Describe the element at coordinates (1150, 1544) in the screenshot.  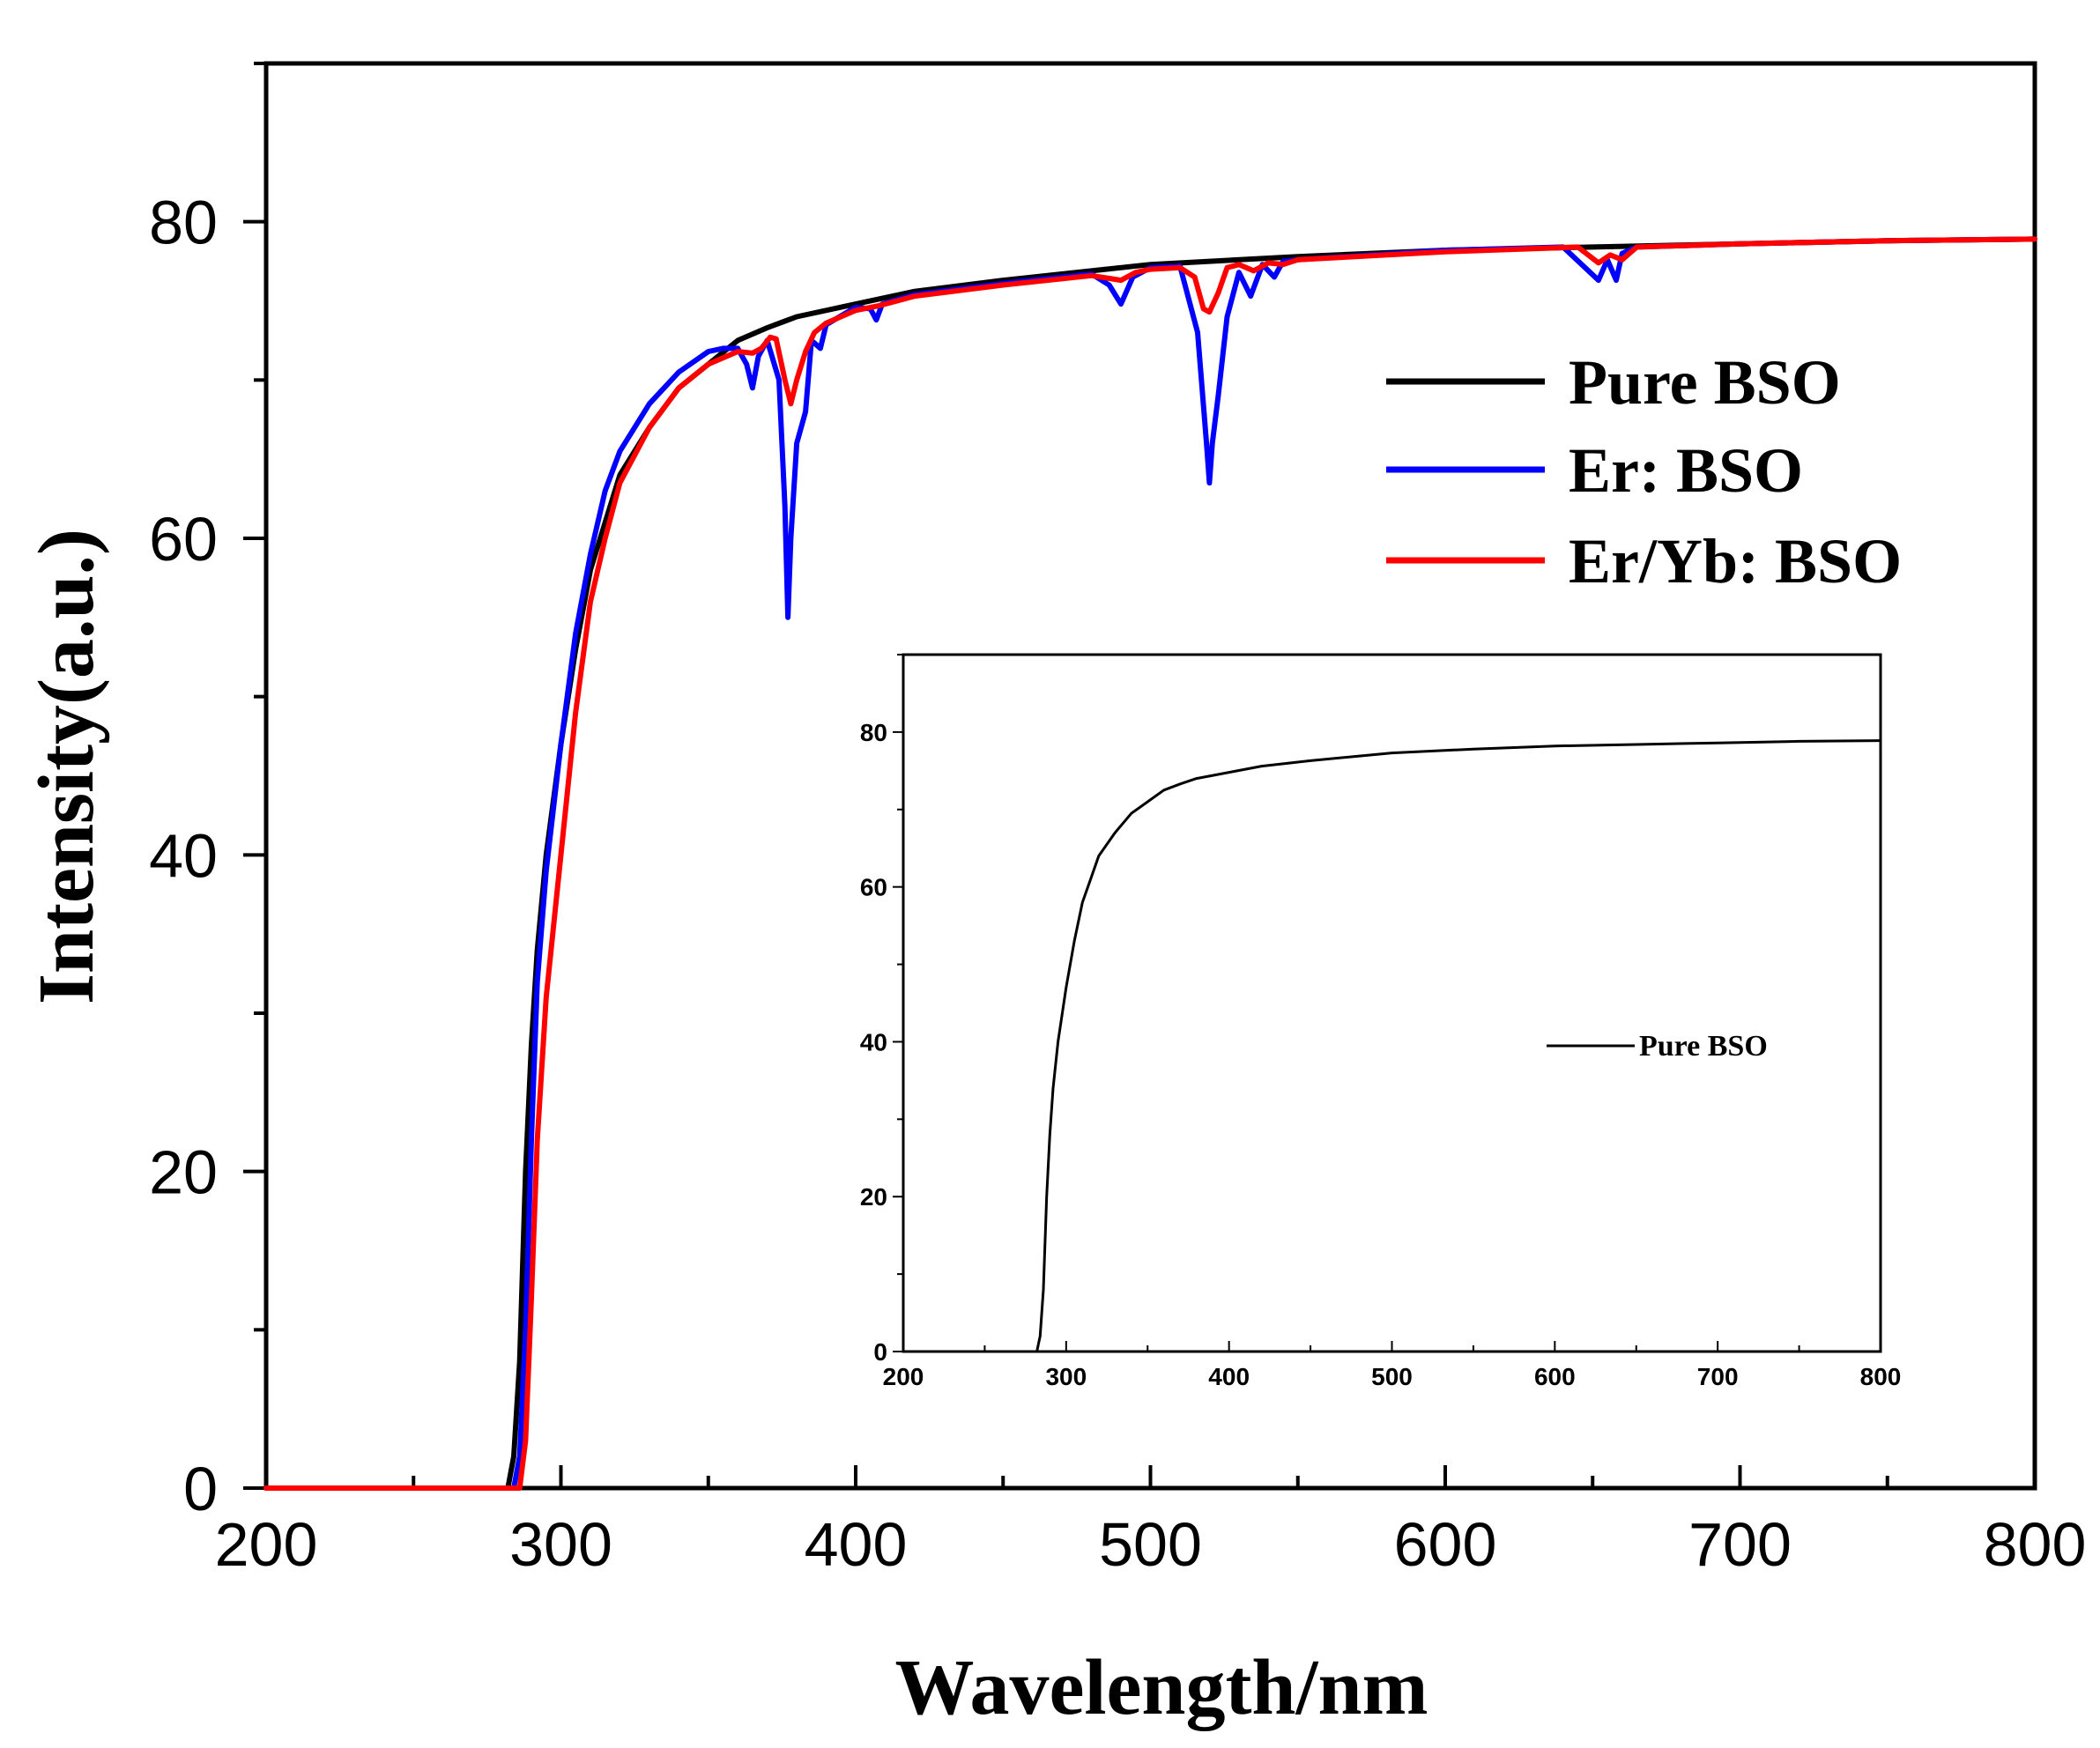
I see `main-x-tick-label-500: 500` at that location.